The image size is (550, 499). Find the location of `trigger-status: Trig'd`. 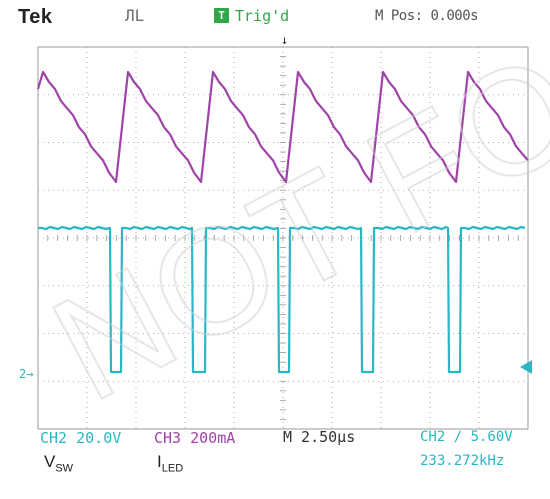

trigger-status: Trig'd is located at coordinates (262, 16).